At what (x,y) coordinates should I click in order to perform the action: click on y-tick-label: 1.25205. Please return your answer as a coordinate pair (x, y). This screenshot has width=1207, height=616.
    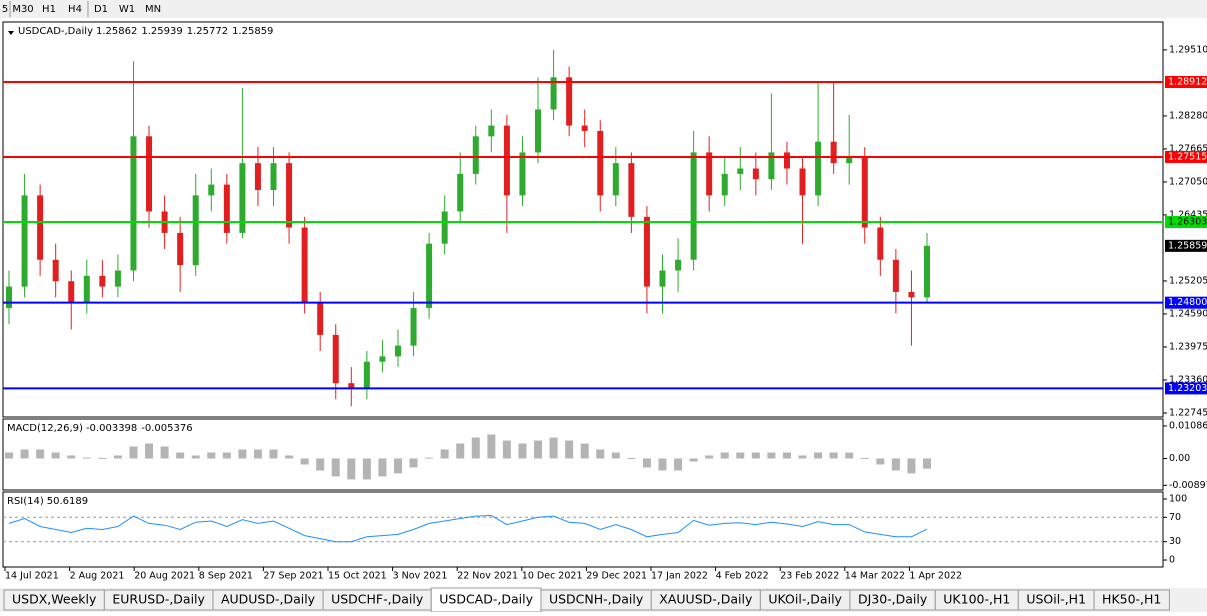
    Looking at the image, I should click on (1188, 280).